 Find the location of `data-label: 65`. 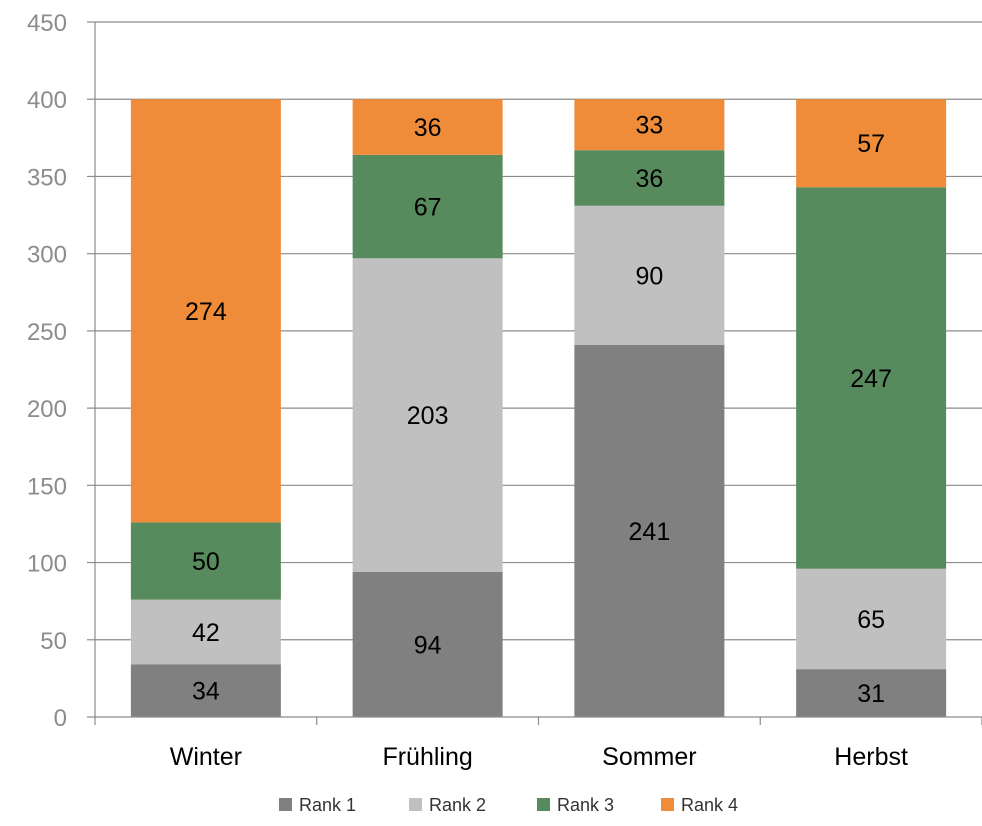

data-label: 65 is located at coordinates (871, 620).